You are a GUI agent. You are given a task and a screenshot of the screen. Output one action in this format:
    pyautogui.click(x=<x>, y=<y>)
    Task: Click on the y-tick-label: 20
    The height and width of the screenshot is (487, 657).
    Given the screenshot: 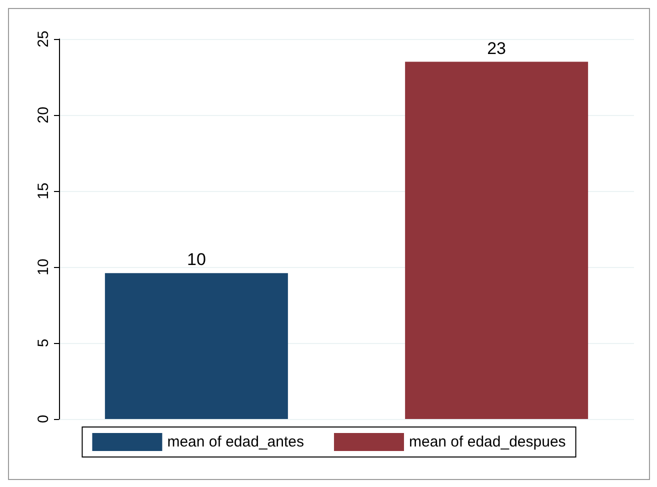 What is the action you would take?
    pyautogui.click(x=43, y=115)
    